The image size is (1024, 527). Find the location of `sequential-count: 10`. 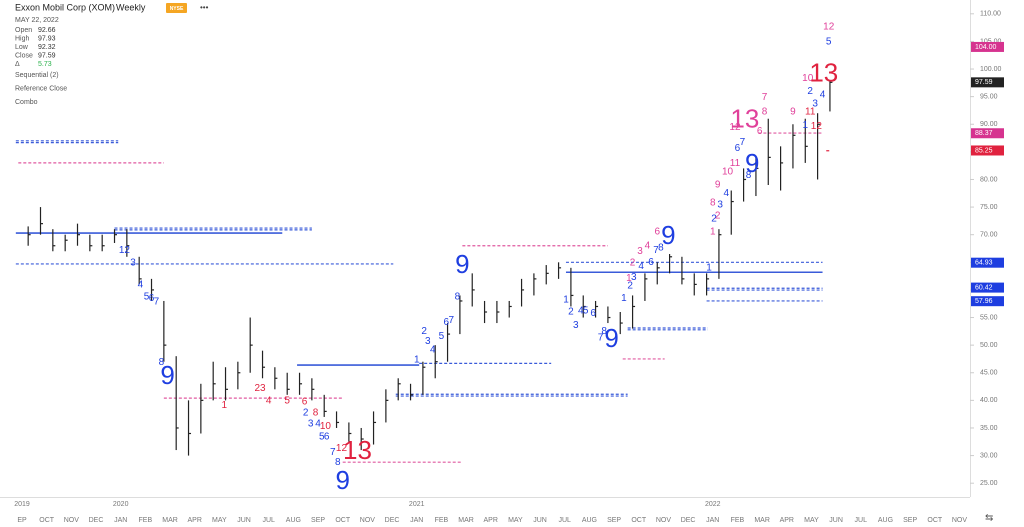

sequential-count: 10 is located at coordinates (326, 426).